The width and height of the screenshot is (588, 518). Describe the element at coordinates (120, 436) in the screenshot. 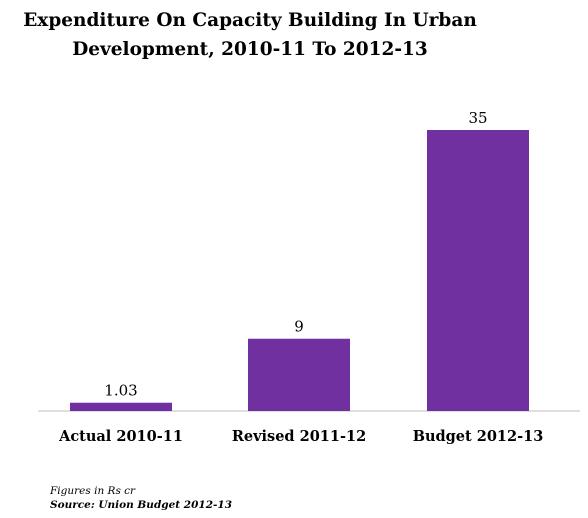

I see `category-label-1: Actual 2010-11` at that location.